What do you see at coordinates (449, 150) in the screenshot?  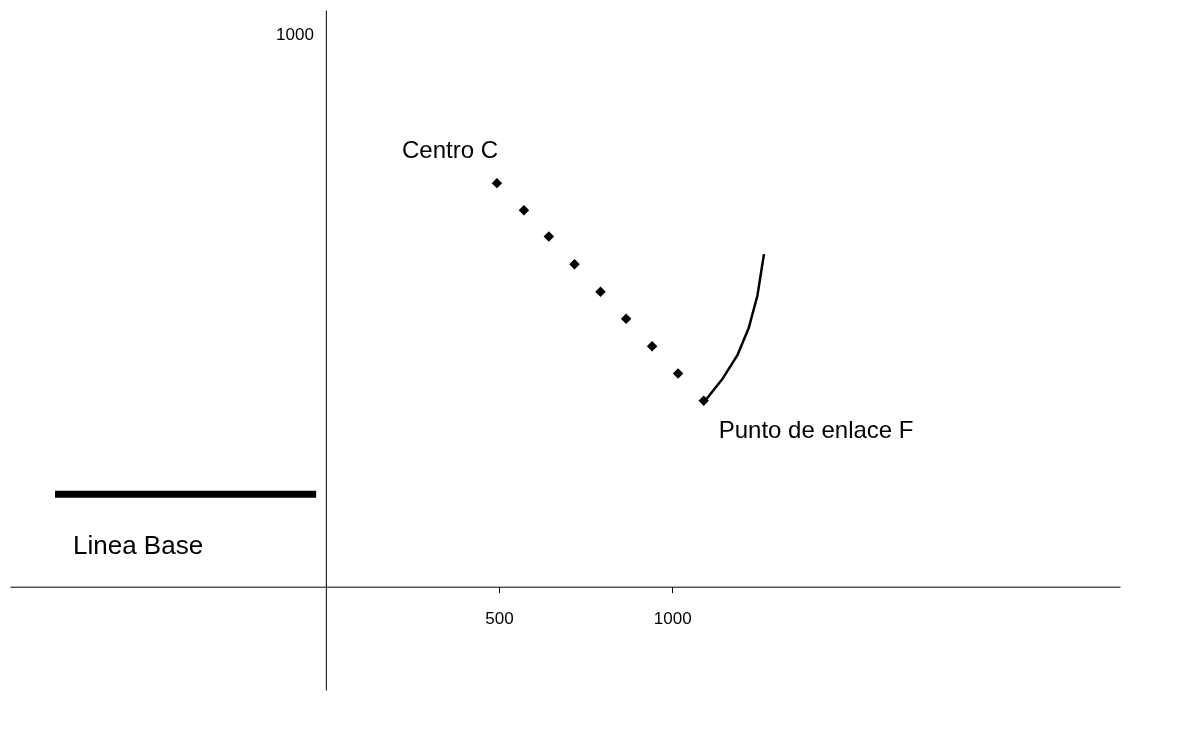 I see `annotation: Centro C` at bounding box center [449, 150].